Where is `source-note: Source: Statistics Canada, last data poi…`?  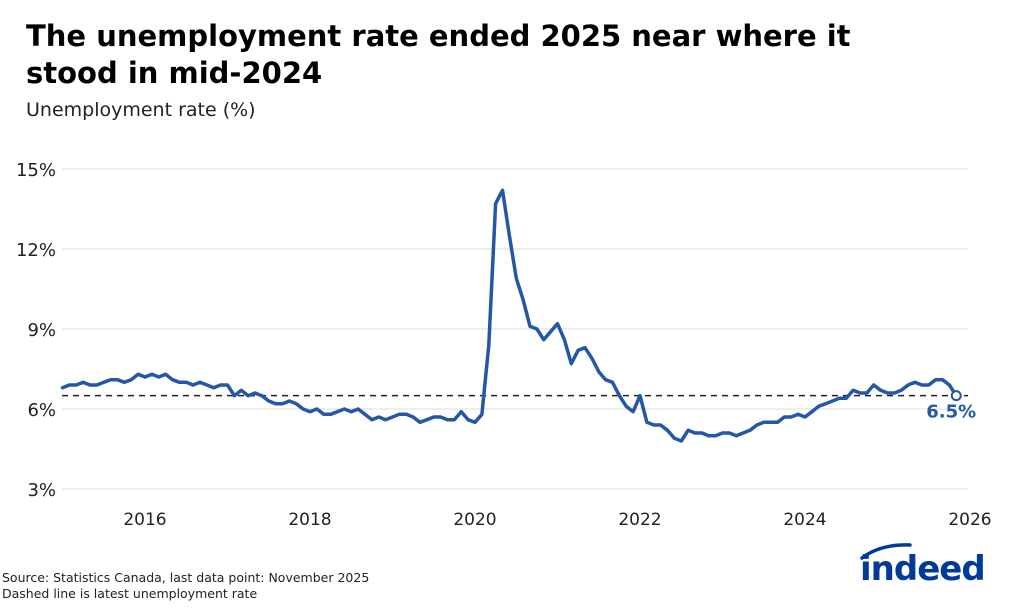
source-note: Source: Statistics Canada, last data poi… is located at coordinates (186, 577).